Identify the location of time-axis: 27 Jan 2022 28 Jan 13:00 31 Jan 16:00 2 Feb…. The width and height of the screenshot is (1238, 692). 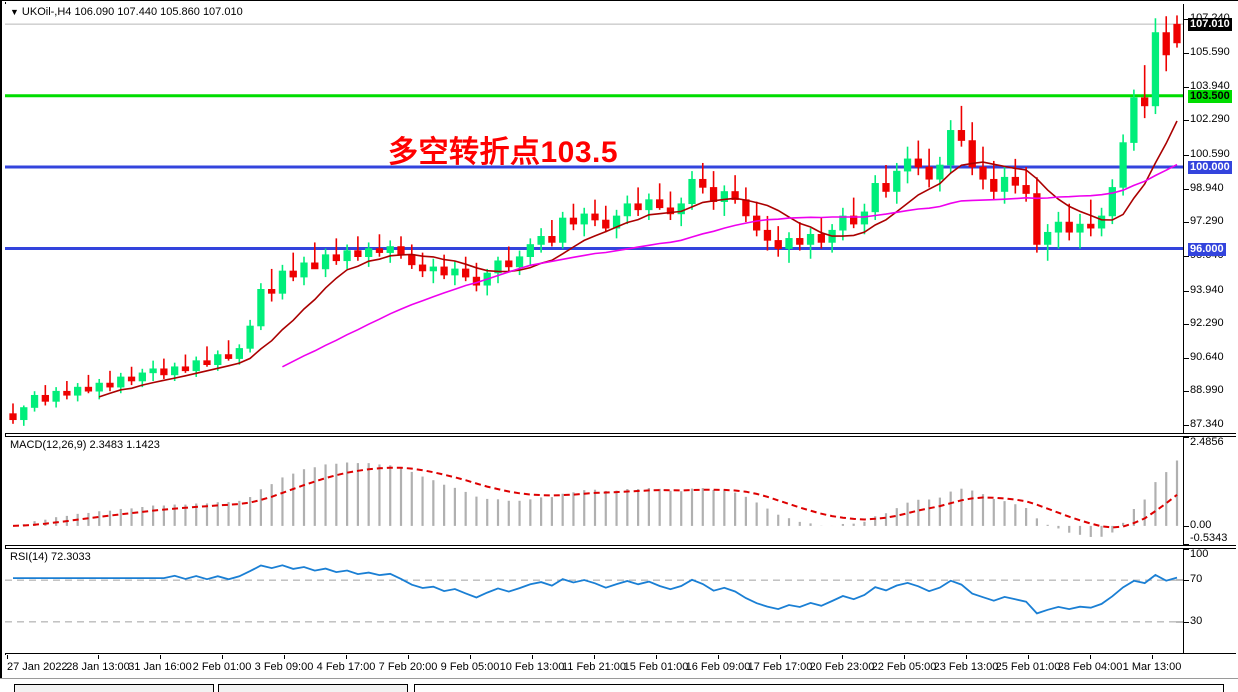
(620, 666).